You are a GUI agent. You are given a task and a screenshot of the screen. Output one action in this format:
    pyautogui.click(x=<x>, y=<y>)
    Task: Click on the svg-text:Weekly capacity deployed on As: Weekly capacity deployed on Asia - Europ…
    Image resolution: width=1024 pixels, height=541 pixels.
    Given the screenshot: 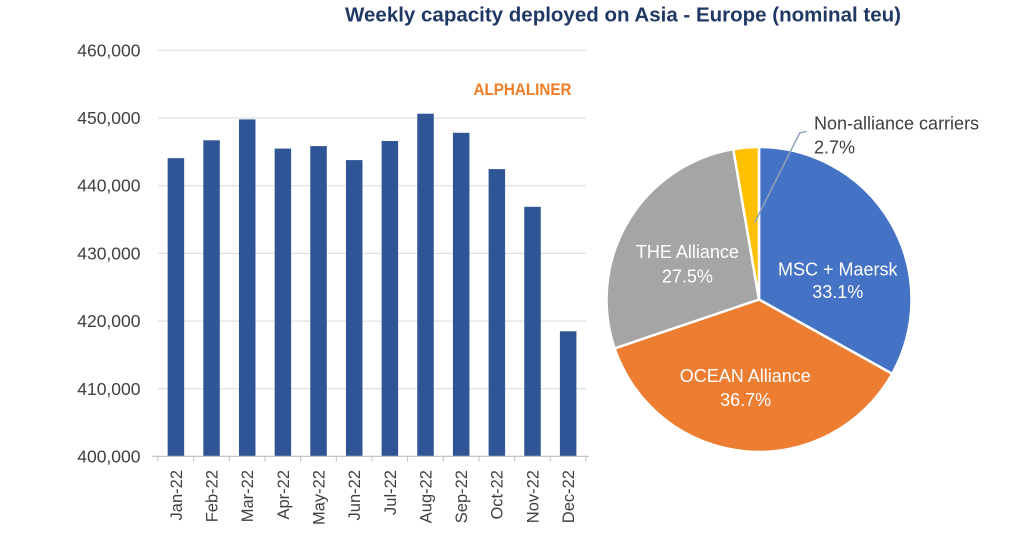 What is the action you would take?
    pyautogui.click(x=623, y=15)
    